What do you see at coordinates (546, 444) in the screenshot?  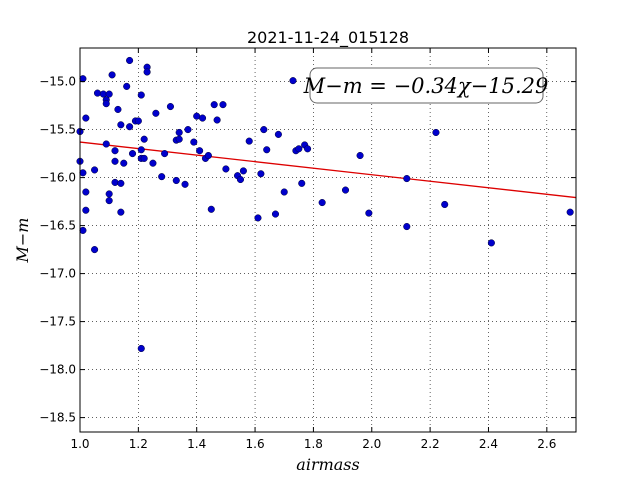 I see `x-tick-label: 2.6` at bounding box center [546, 444].